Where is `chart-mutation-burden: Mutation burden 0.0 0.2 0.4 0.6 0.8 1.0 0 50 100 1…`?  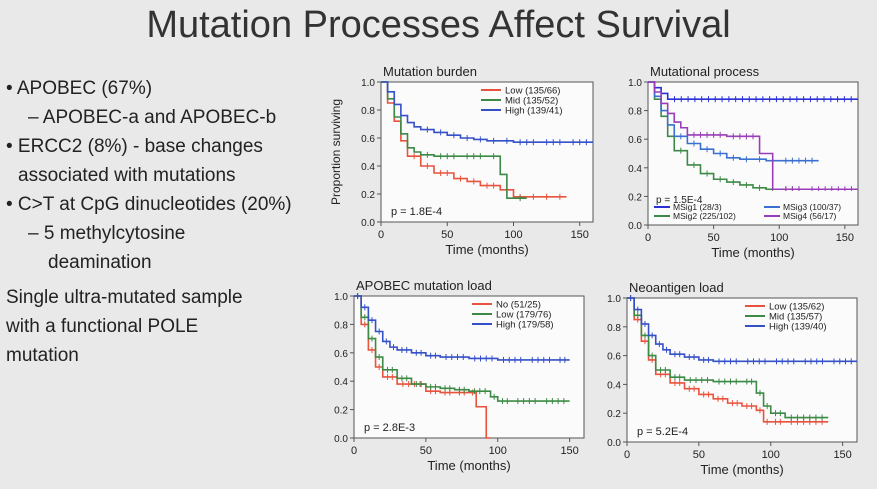 chart-mutation-burden: Mutation burden 0.0 0.2 0.4 0.6 0.8 1.0 0 50 100 1… is located at coordinates (461, 160).